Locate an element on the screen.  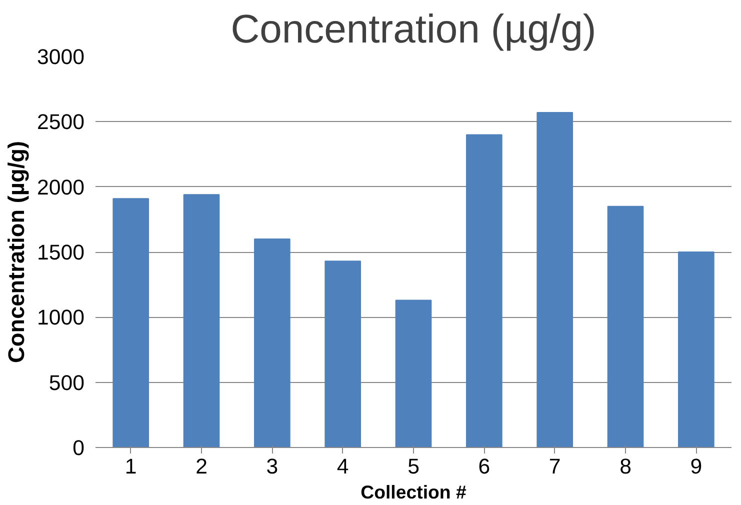
x-tick-label: 1 is located at coordinates (130, 466).